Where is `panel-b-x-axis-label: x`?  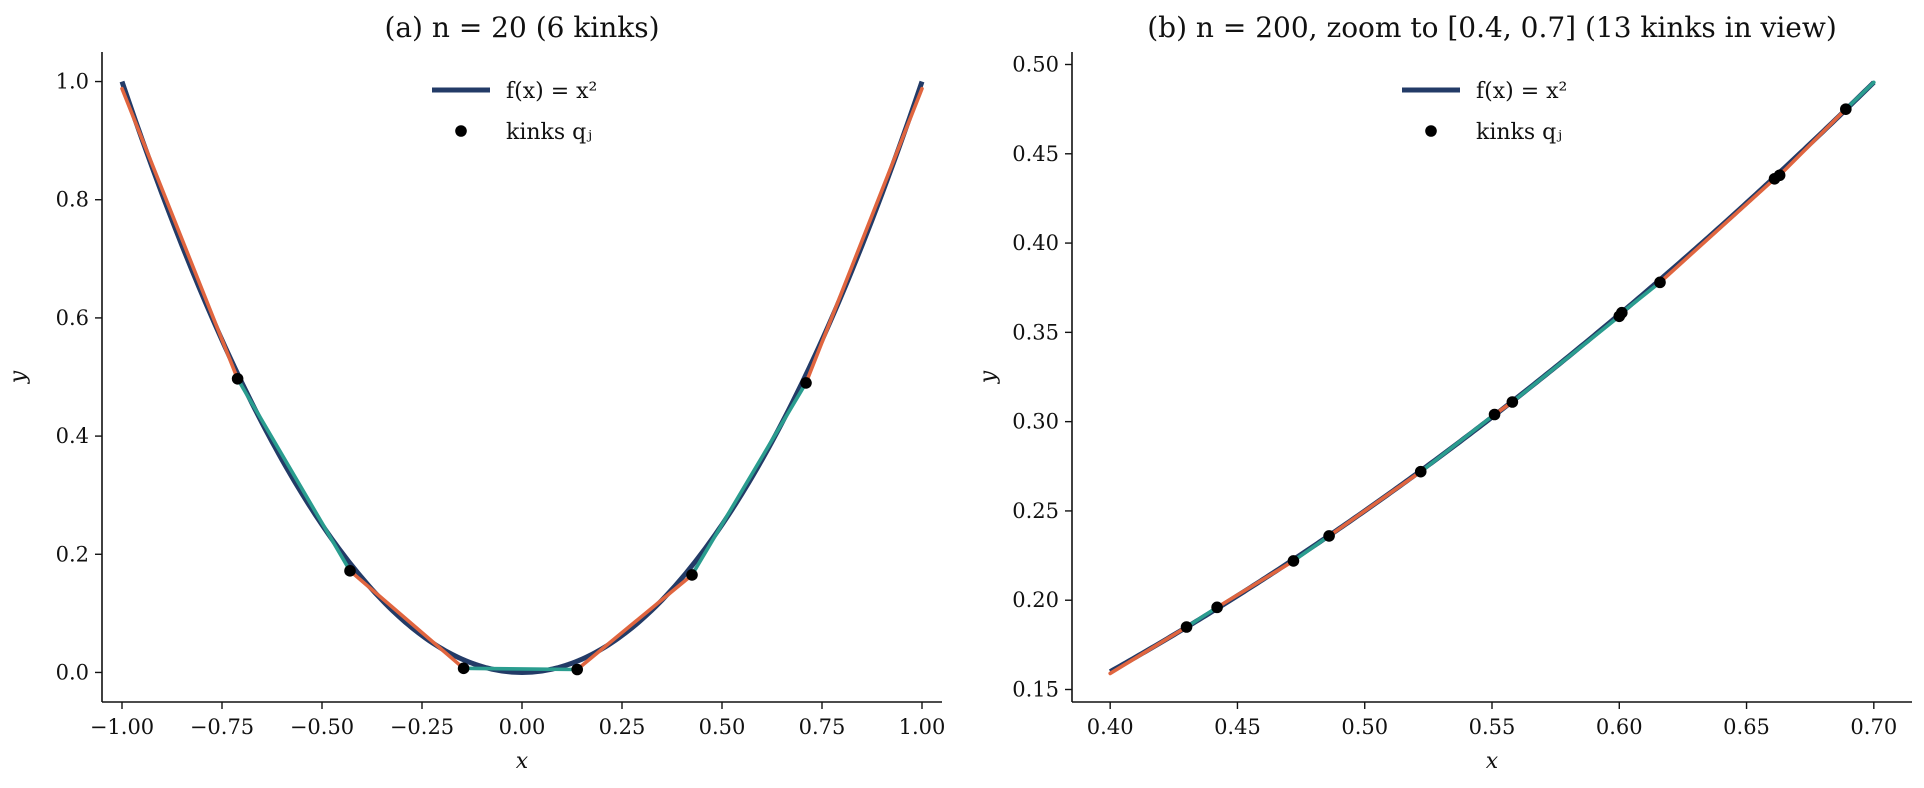 panel-b-x-axis-label: x is located at coordinates (1492, 761).